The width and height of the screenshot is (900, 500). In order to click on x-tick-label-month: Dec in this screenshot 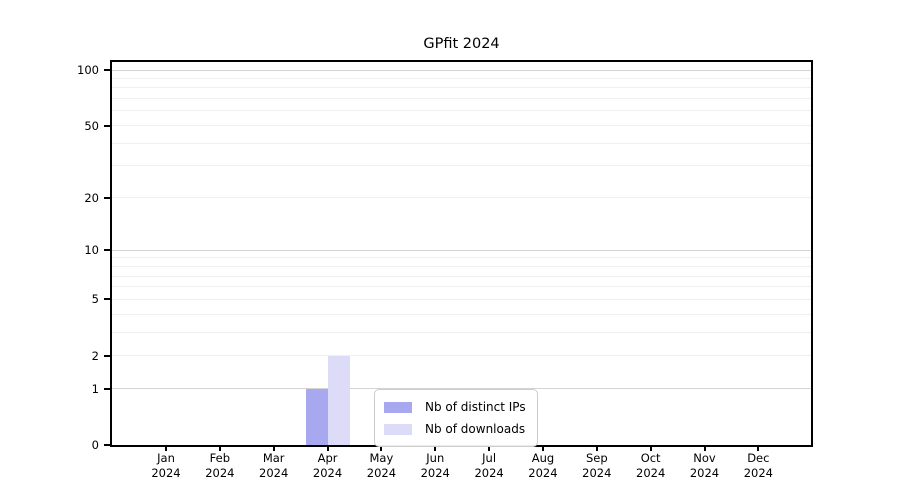, I will do `click(758, 458)`.